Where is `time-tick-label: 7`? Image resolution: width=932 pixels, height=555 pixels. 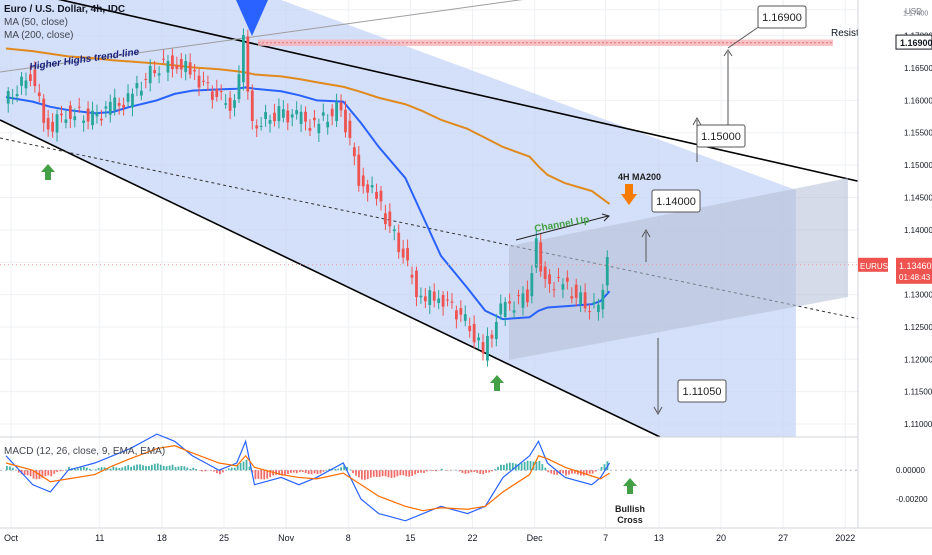
time-tick-label: 7 is located at coordinates (605, 538).